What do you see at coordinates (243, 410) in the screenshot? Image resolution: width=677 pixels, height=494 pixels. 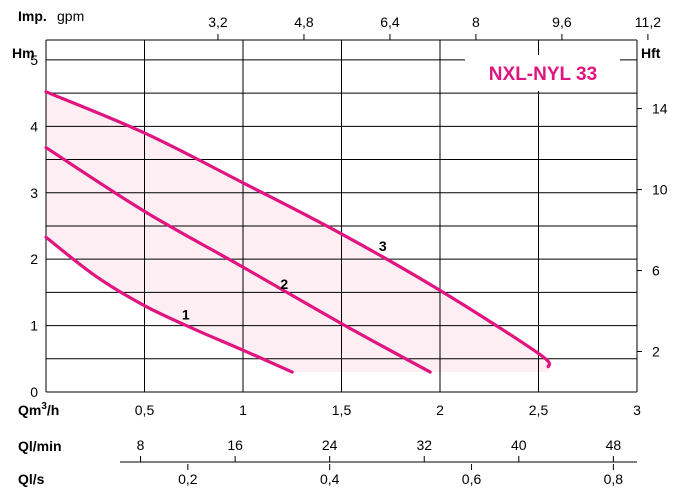 I see `x-tick-label: 1` at bounding box center [243, 410].